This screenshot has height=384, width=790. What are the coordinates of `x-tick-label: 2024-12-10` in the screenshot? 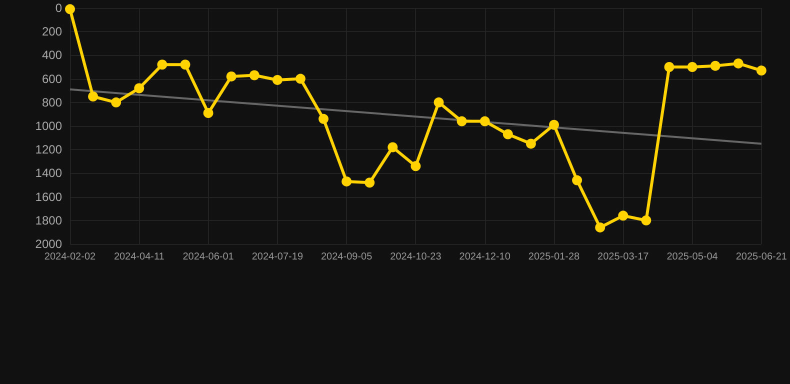 It's located at (485, 257).